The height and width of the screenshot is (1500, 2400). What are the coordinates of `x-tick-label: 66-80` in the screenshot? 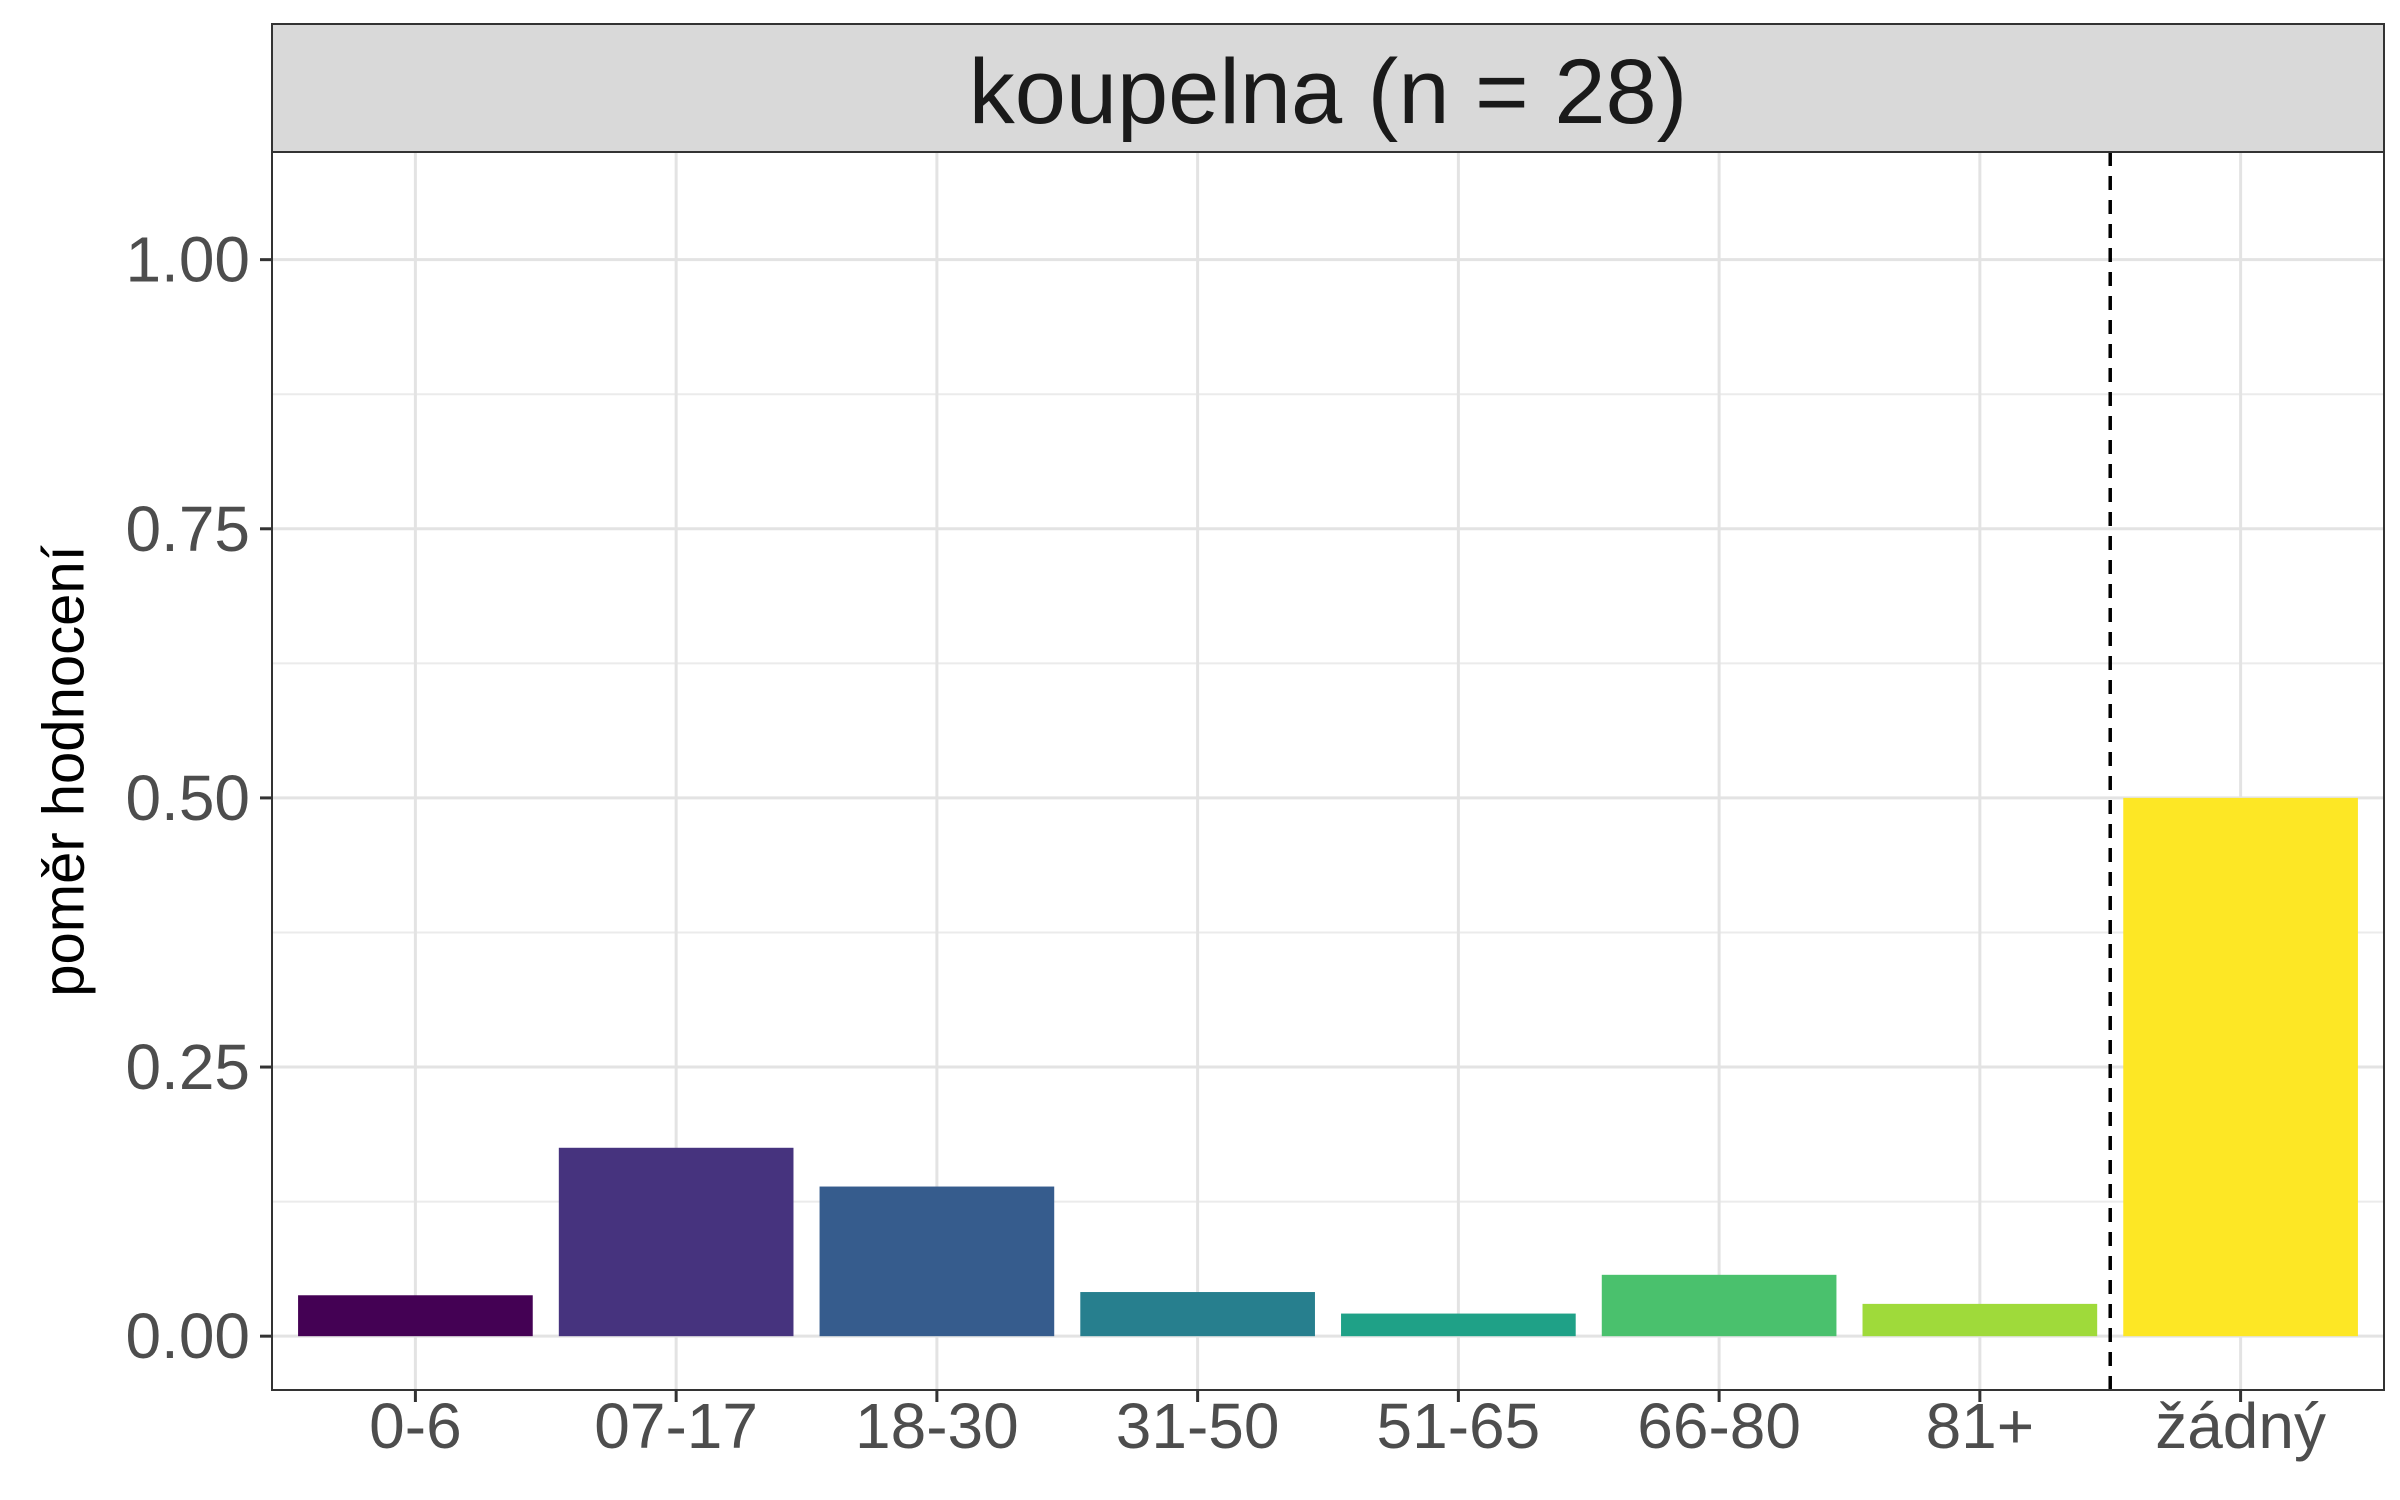 It's located at (1719, 1426).